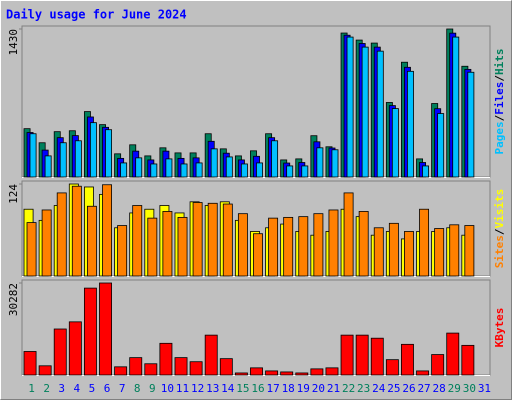 The width and height of the screenshot is (512, 404). Describe the element at coordinates (257, 388) in the screenshot. I see `x-tick-label: 16` at that location.